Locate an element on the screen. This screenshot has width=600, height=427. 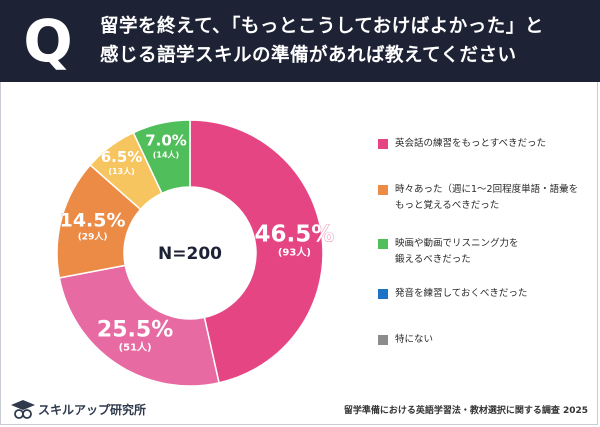
slice-count-label: (51人) is located at coordinates (135, 347).